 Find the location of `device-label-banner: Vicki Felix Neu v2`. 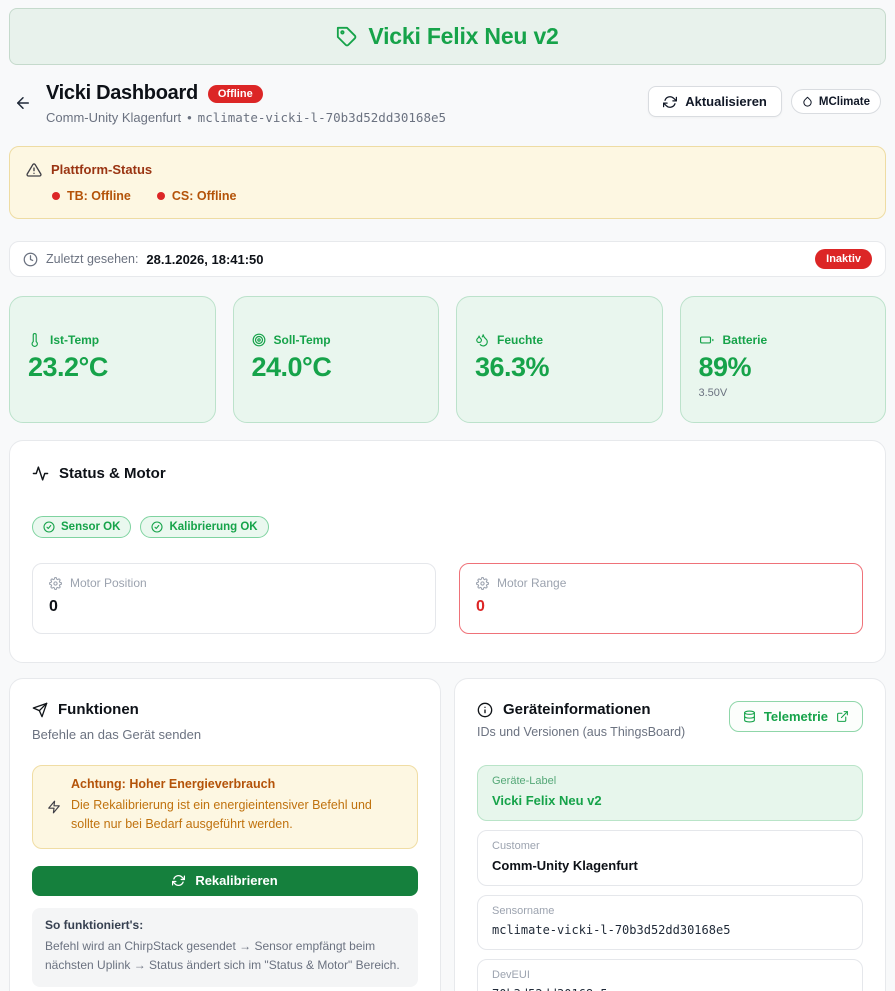

device-label-banner: Vicki Felix Neu v2 is located at coordinates (447, 36).